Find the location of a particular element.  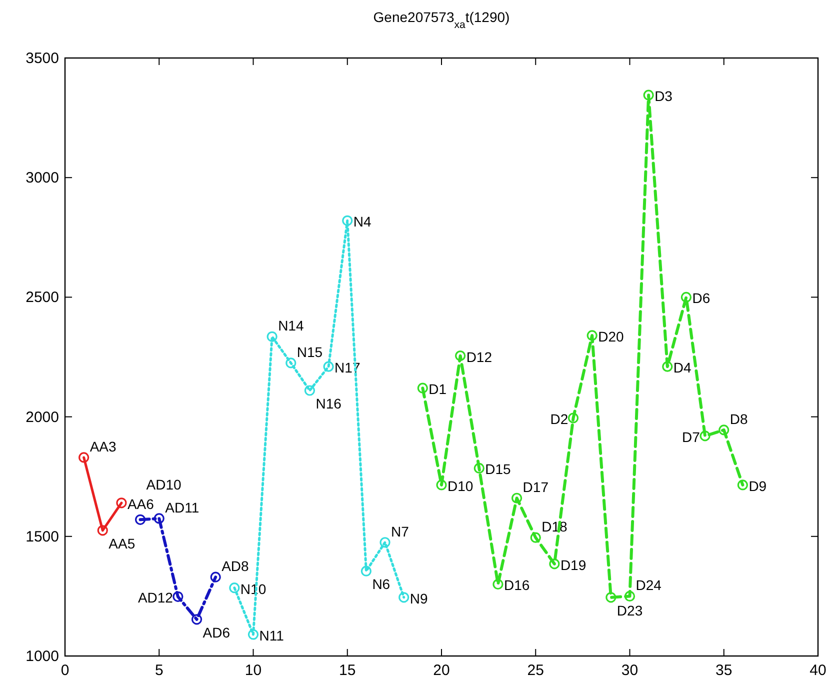

annotation: D3 is located at coordinates (663, 96).